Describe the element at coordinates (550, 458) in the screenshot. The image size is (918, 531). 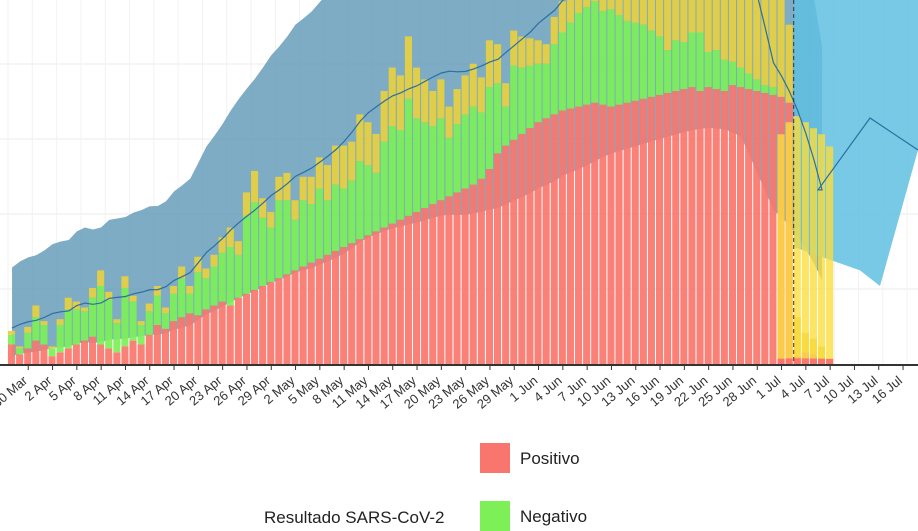
I see `legend-label-positivo: Positivo` at that location.